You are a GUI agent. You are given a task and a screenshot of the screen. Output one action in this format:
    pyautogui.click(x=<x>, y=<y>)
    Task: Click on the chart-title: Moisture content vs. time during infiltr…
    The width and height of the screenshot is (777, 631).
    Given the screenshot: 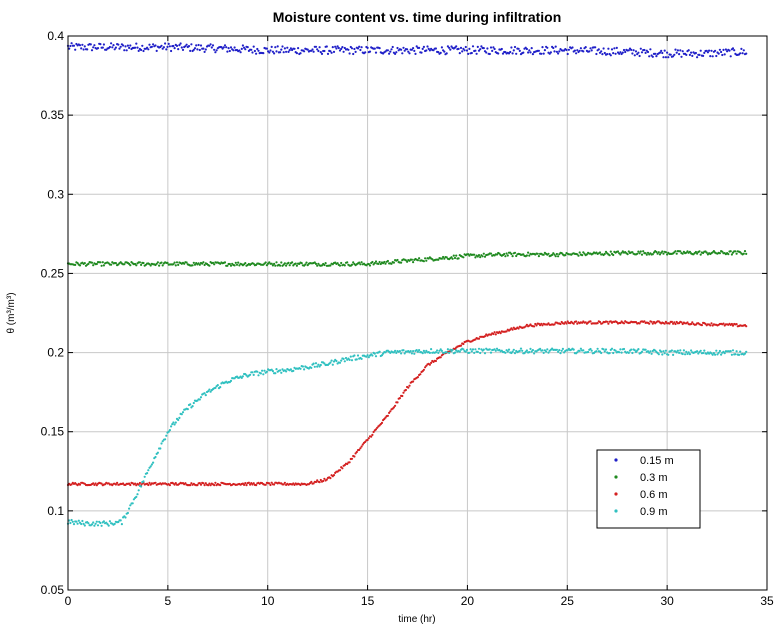 What is the action you would take?
    pyautogui.click(x=417, y=17)
    